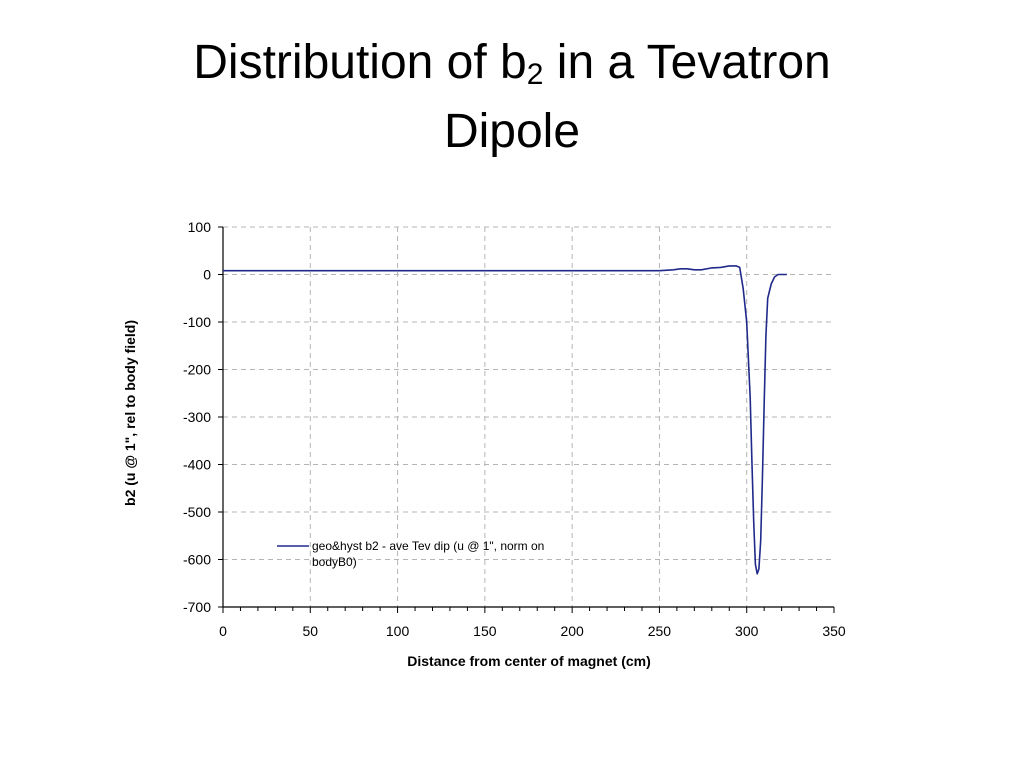 The image size is (1024, 768). I want to click on title-text-post: in a Tevatron, so click(687, 62).